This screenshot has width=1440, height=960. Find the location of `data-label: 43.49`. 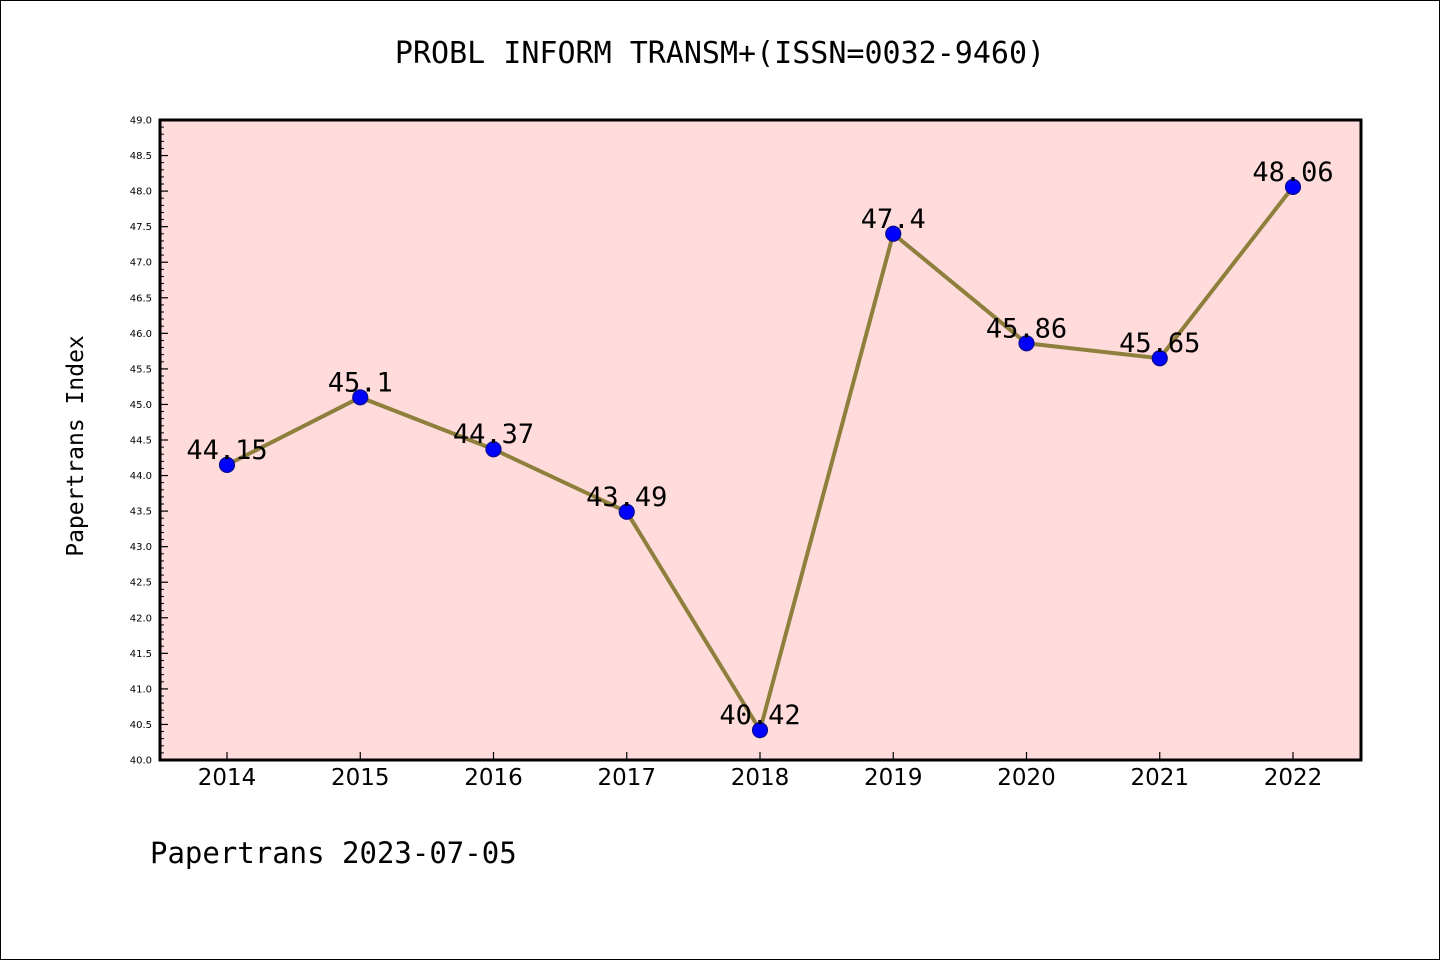

data-label: 43.49 is located at coordinates (626, 497).